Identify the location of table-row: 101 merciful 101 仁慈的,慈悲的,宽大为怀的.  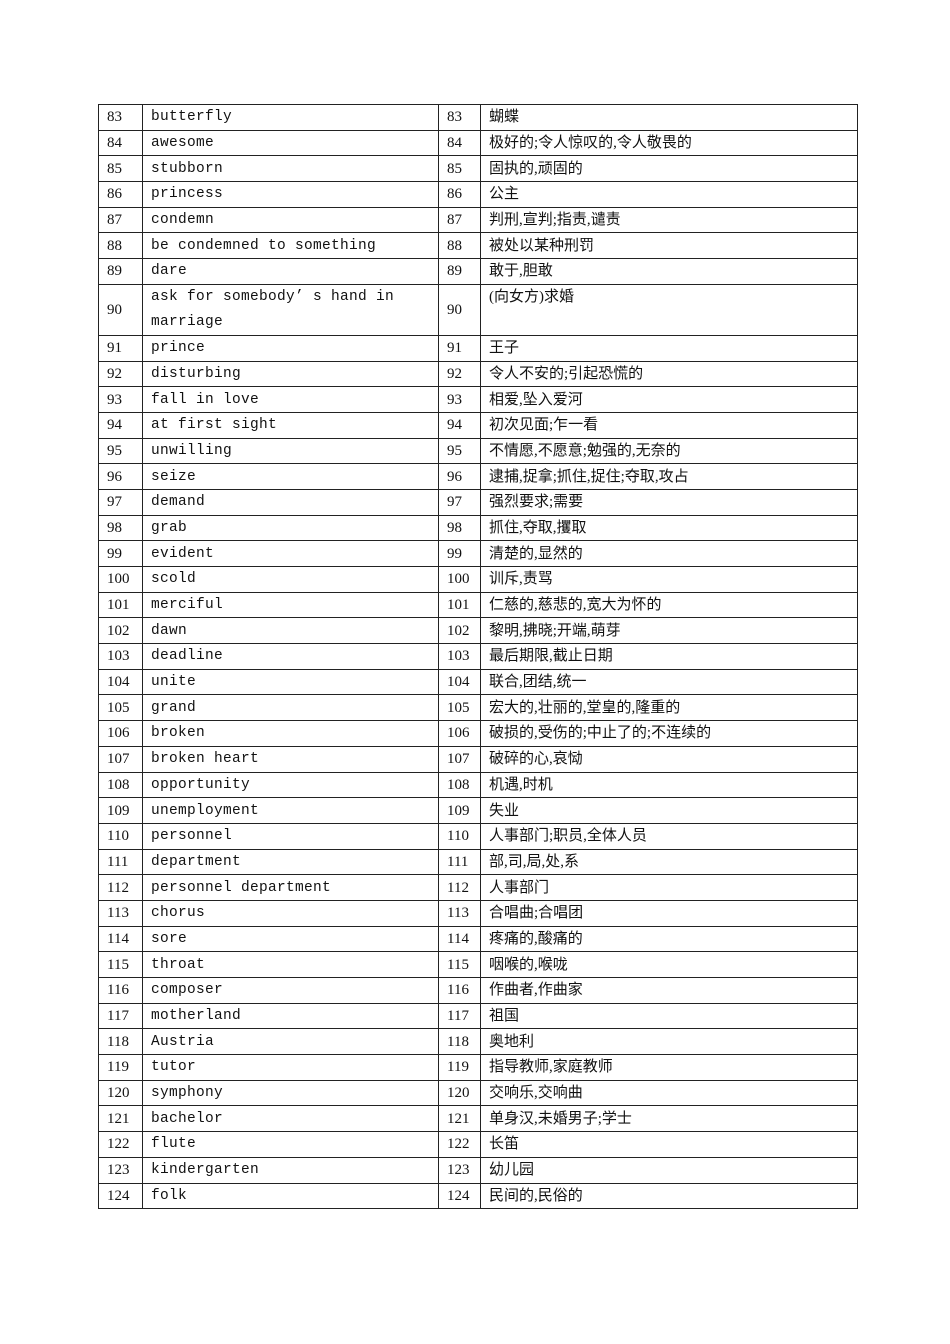
(478, 605).